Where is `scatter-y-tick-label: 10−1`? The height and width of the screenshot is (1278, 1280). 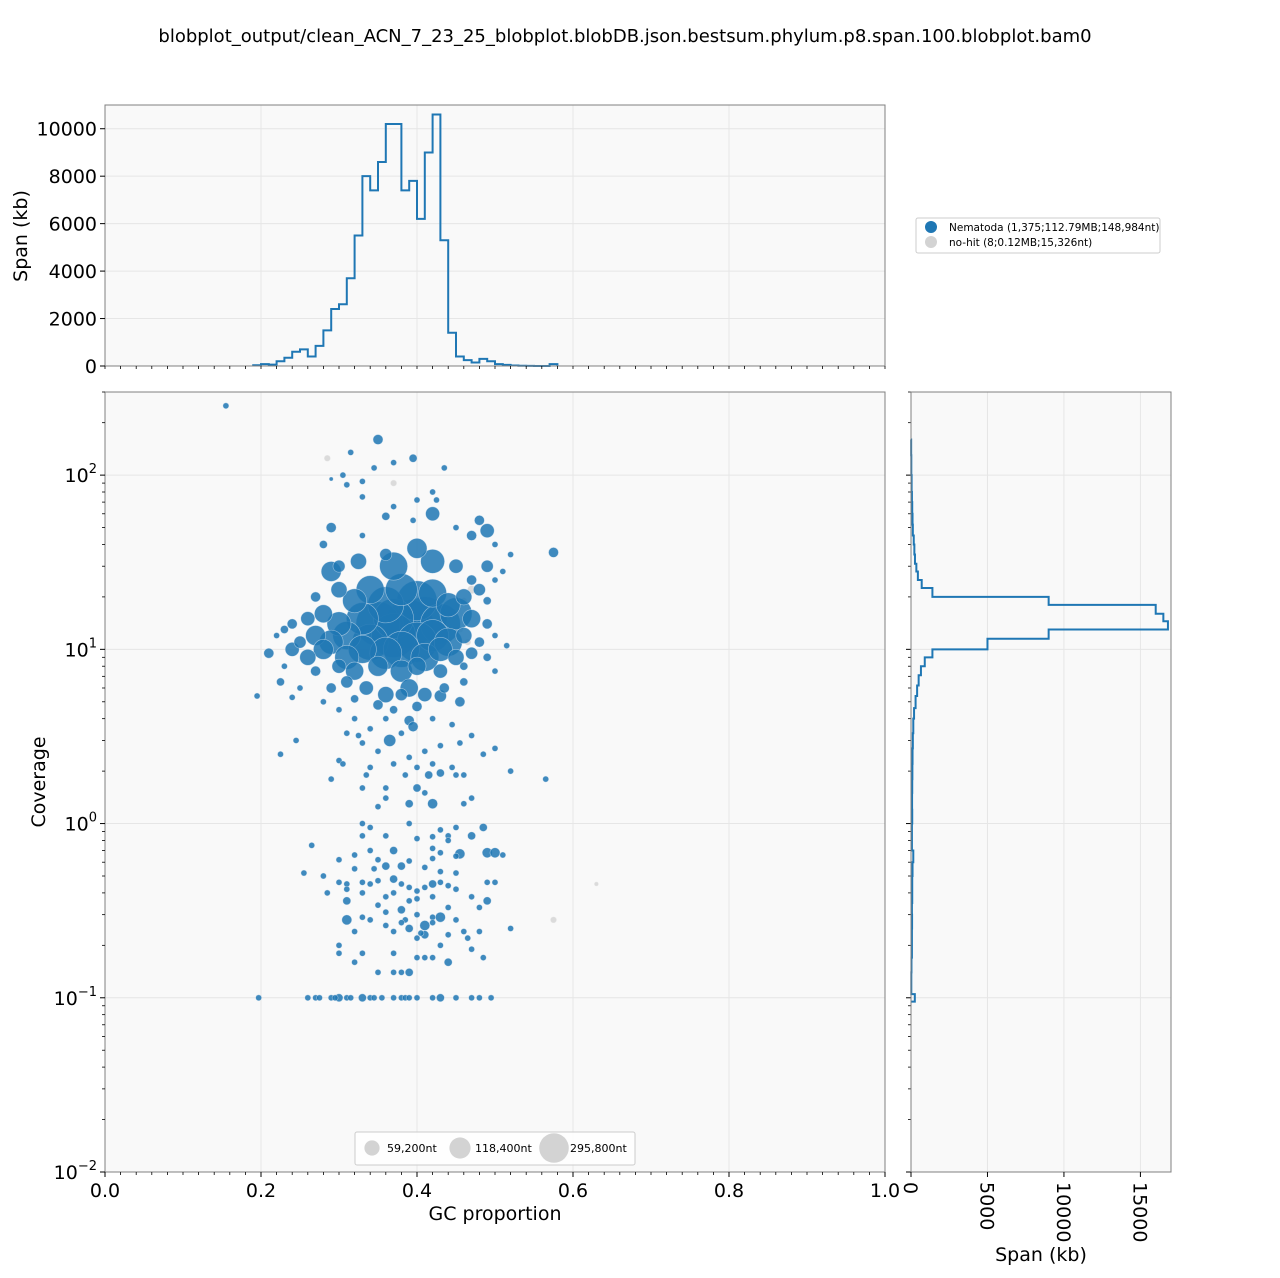 scatter-y-tick-label: 10−1 is located at coordinates (75, 997).